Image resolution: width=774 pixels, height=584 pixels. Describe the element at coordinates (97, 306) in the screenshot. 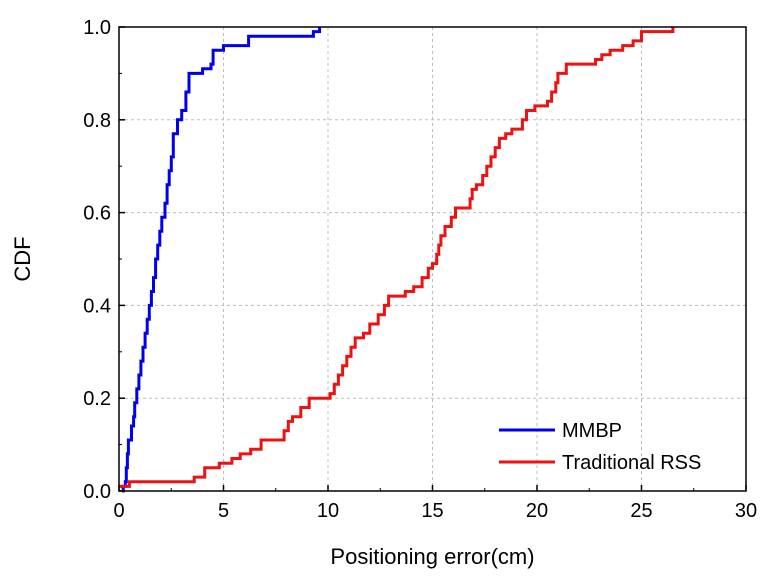

I see `y-tick-label: 0.4` at that location.